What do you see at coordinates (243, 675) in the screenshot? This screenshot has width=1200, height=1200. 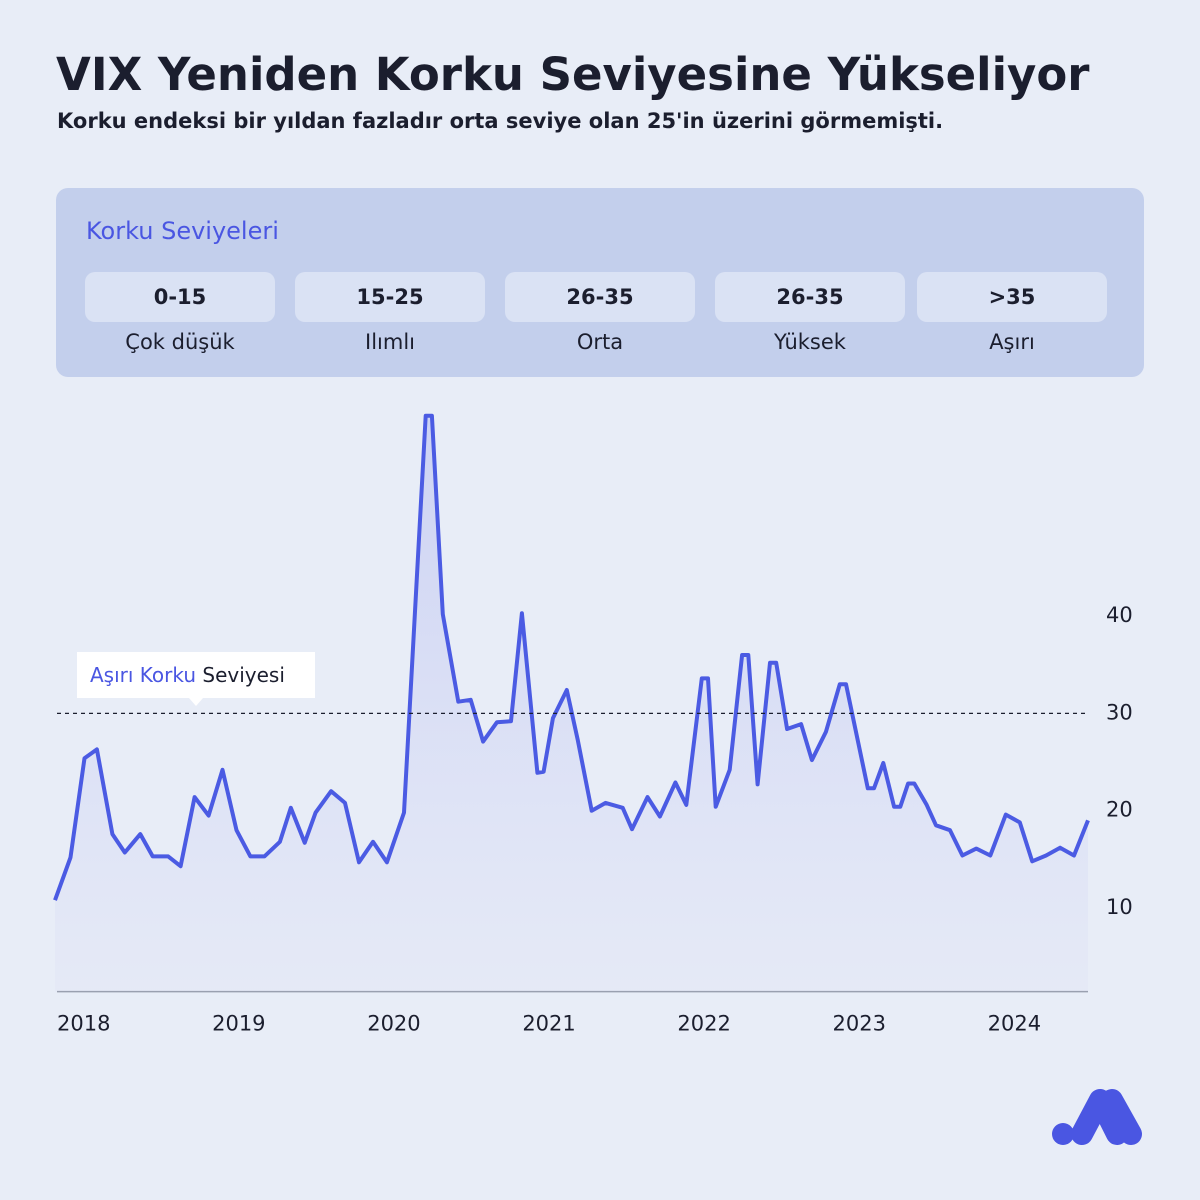 I see `annotation-rest: Seviyesi` at bounding box center [243, 675].